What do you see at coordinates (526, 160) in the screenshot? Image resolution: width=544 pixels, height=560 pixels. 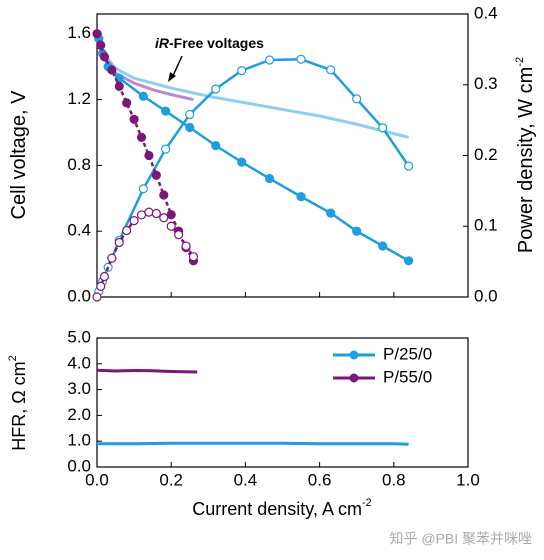 I see `y2-axis-title-text: Power density, W cm` at bounding box center [526, 160].